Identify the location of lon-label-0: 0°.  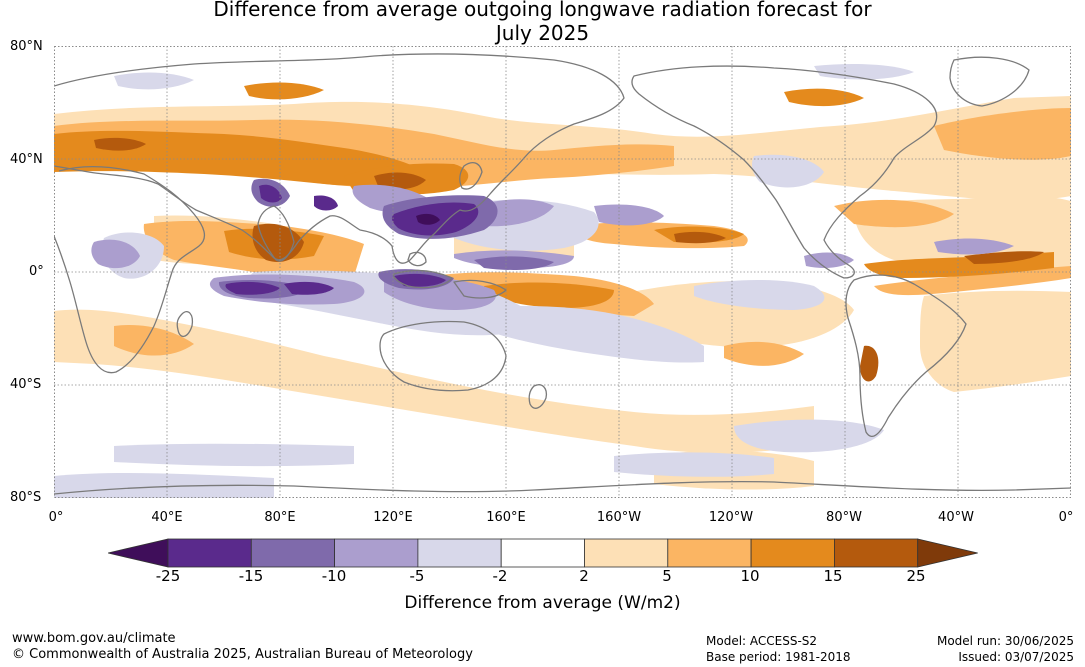
(56, 517).